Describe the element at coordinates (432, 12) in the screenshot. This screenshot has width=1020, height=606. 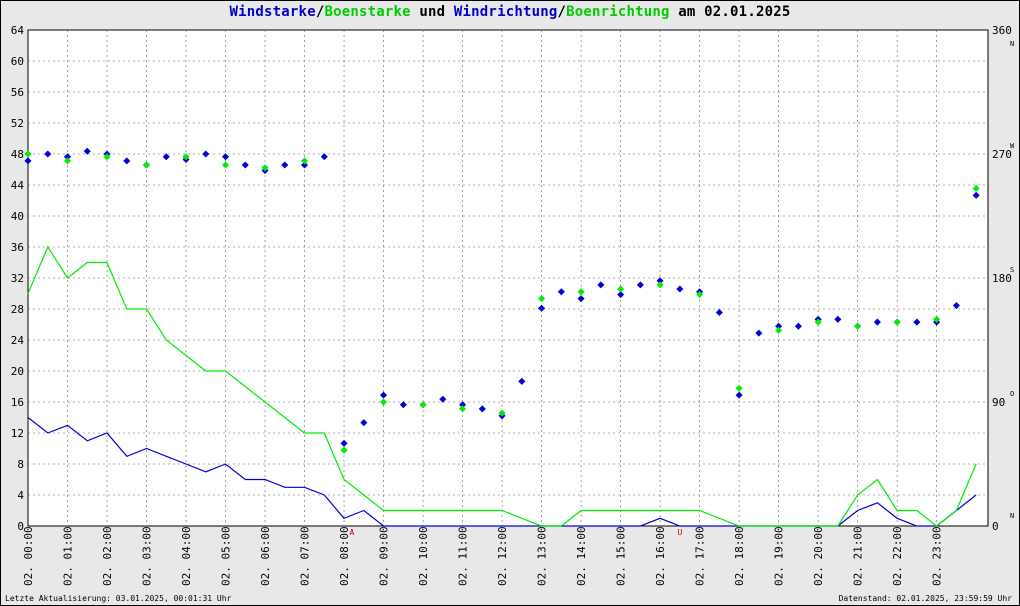
I see `title-mid: und` at that location.